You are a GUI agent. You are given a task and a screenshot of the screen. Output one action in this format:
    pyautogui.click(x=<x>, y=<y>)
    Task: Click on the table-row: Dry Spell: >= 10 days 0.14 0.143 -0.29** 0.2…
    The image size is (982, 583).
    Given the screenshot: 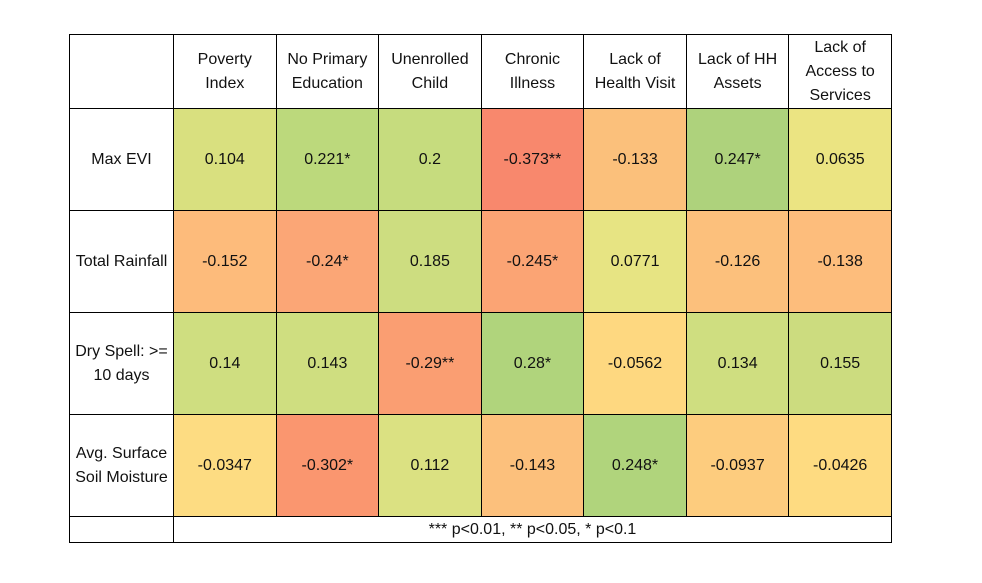 What is the action you would take?
    pyautogui.click(x=480, y=363)
    